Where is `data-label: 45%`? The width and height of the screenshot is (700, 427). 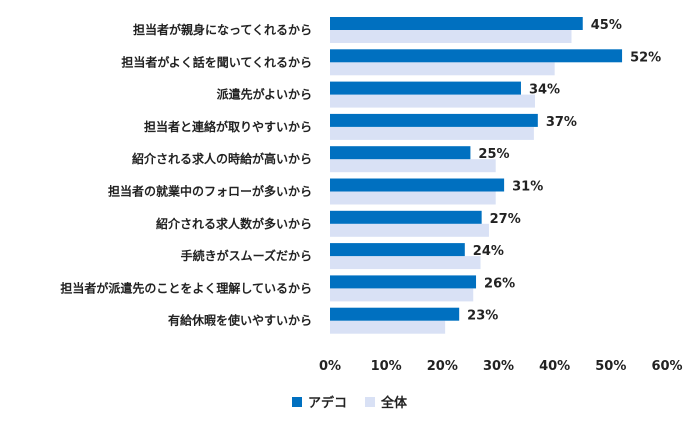
data-label: 45% is located at coordinates (606, 25).